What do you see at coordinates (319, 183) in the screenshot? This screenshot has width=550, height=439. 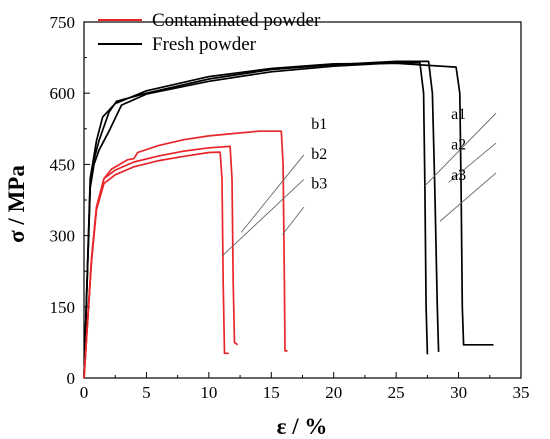 I see `annotation-label-b3: b3` at bounding box center [319, 183].